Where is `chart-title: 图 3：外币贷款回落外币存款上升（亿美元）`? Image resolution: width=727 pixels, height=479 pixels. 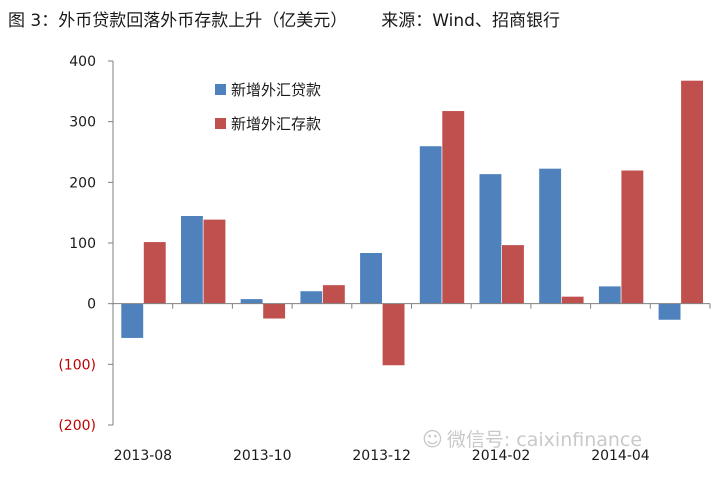 chart-title: 图 3：外币贷款回落外币存款上升（亿美元） is located at coordinates (178, 21).